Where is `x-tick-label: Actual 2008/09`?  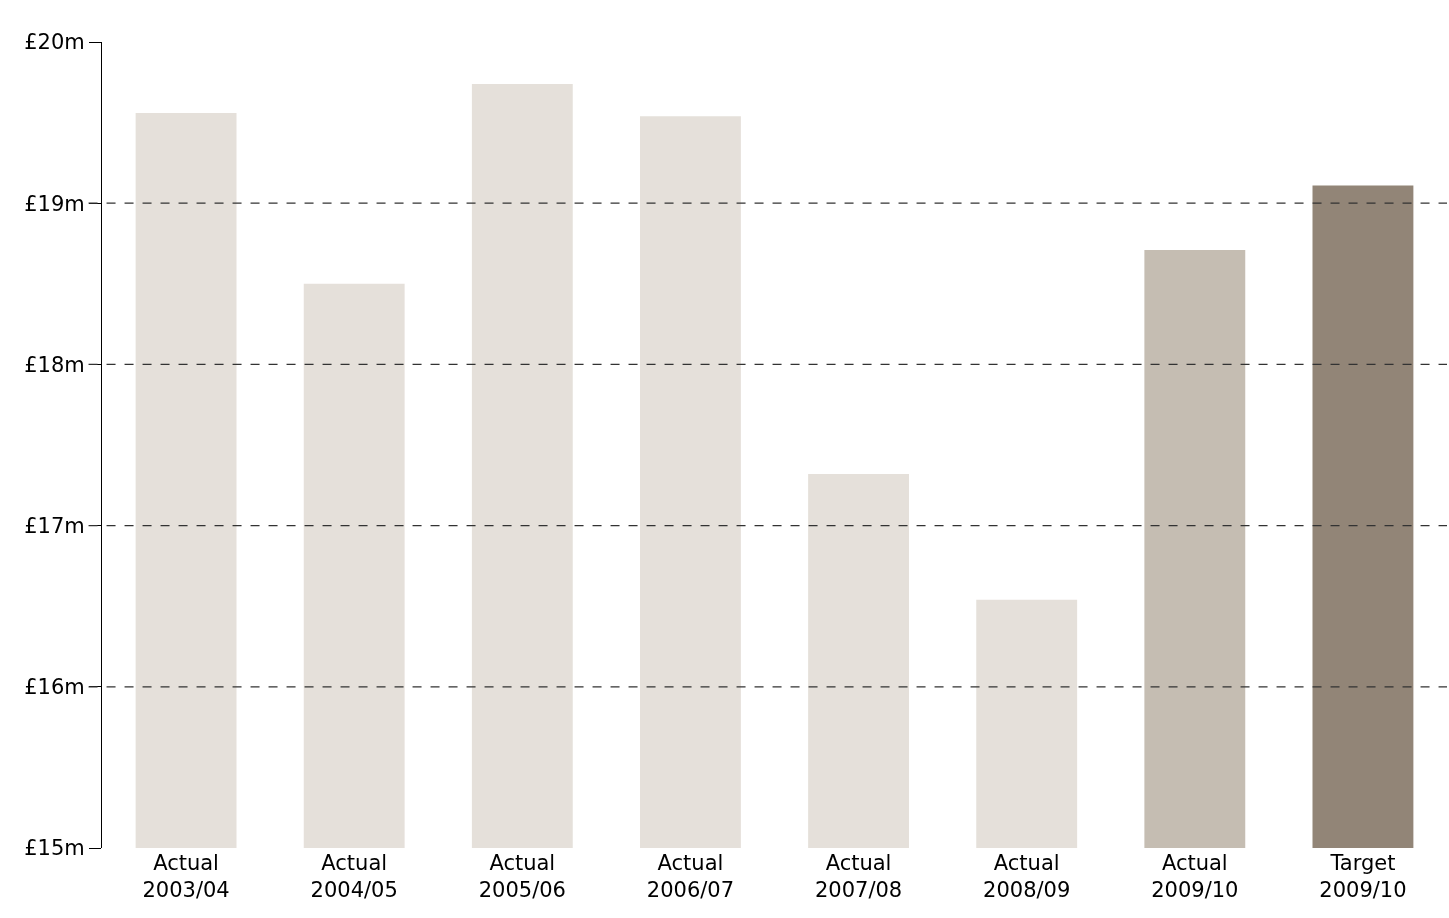
x-tick-label: Actual 2008/09 is located at coordinates (1027, 877).